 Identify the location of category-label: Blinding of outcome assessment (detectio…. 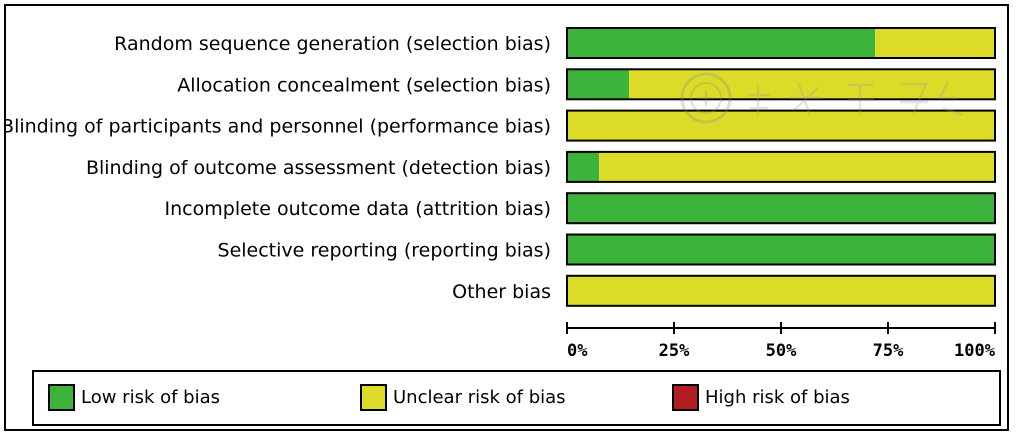
(318, 168).